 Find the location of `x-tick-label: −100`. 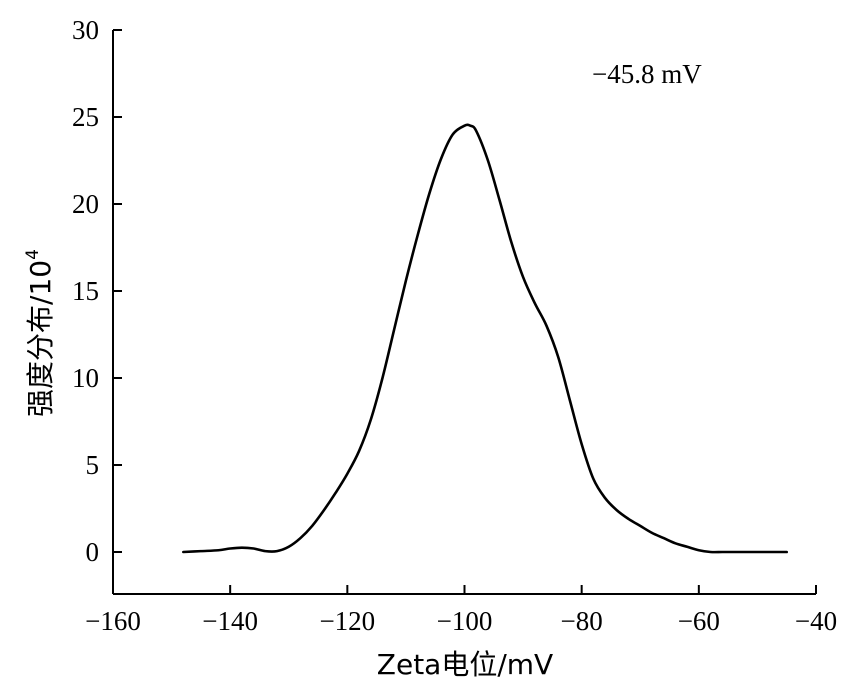

x-tick-label: −100 is located at coordinates (465, 621).